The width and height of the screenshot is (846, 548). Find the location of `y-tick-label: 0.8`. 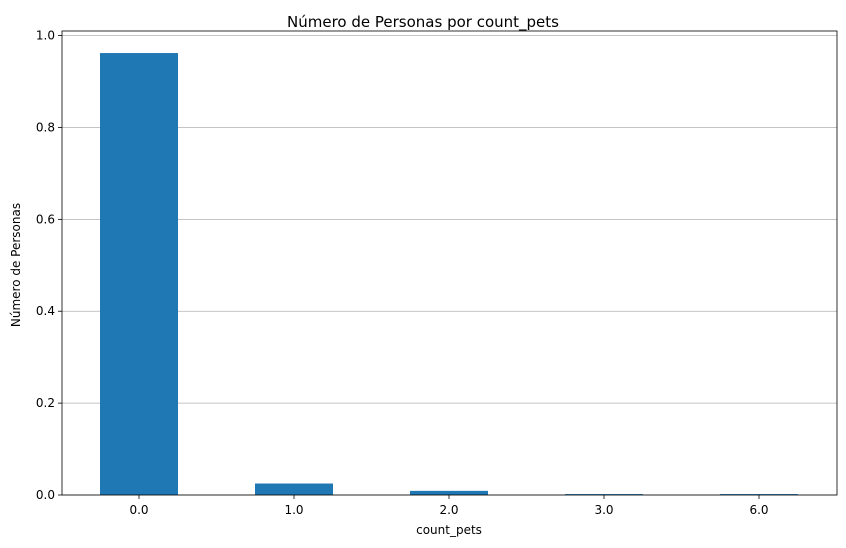

y-tick-label: 0.8 is located at coordinates (45, 127).